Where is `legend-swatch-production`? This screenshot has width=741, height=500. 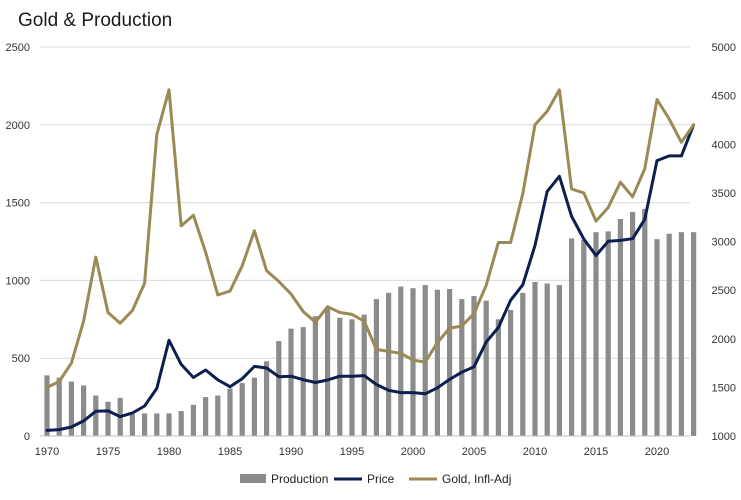
legend-swatch-production is located at coordinates (253, 478).